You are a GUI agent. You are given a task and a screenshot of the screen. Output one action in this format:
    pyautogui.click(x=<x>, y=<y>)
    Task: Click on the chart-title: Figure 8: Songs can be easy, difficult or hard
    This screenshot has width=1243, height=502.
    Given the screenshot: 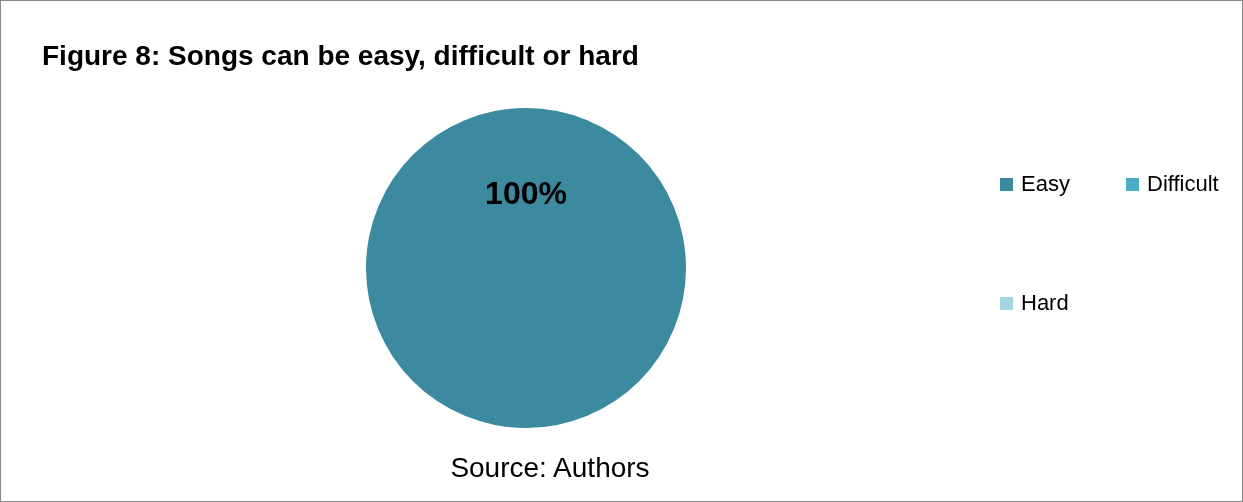 What is the action you would take?
    pyautogui.click(x=340, y=55)
    